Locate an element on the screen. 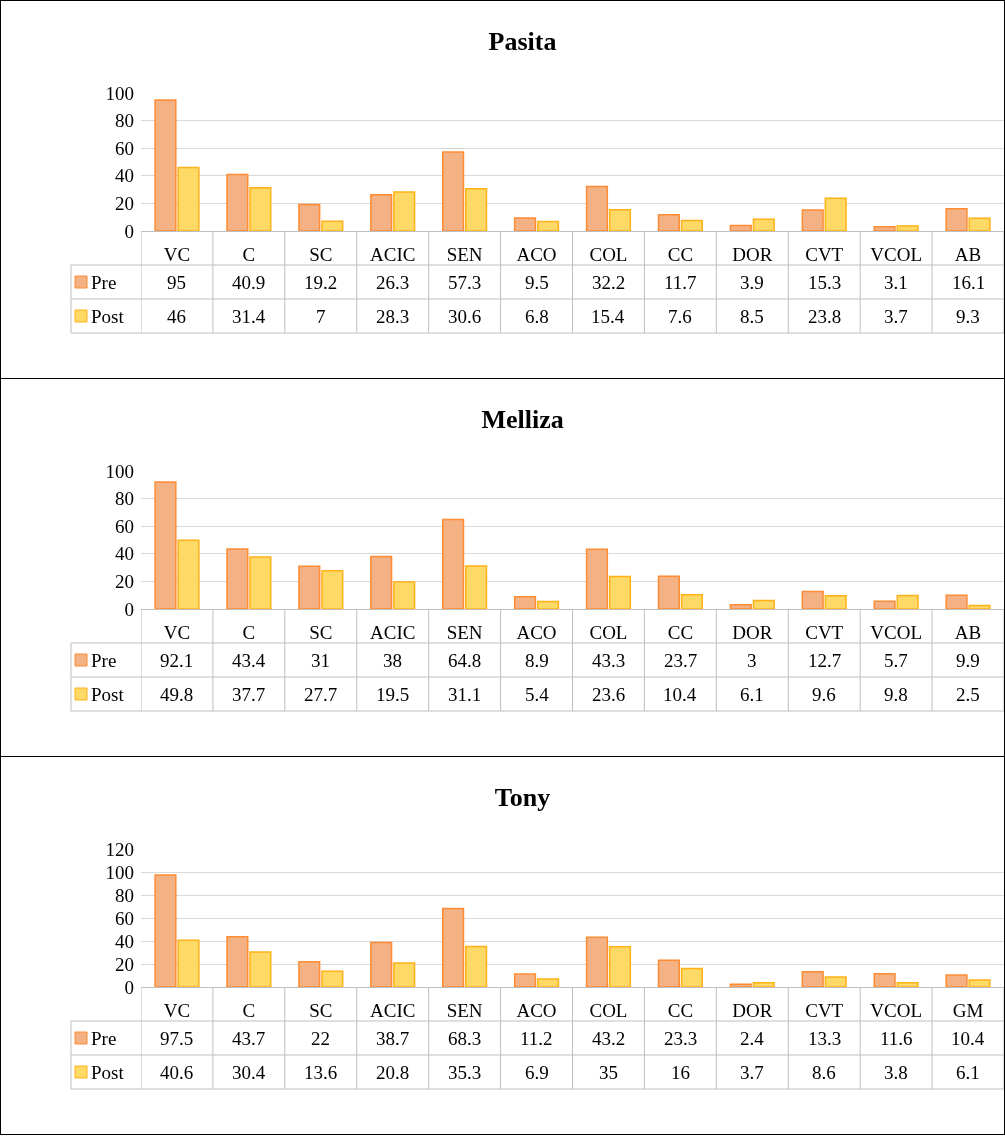  legend-label: Post is located at coordinates (108, 1072).